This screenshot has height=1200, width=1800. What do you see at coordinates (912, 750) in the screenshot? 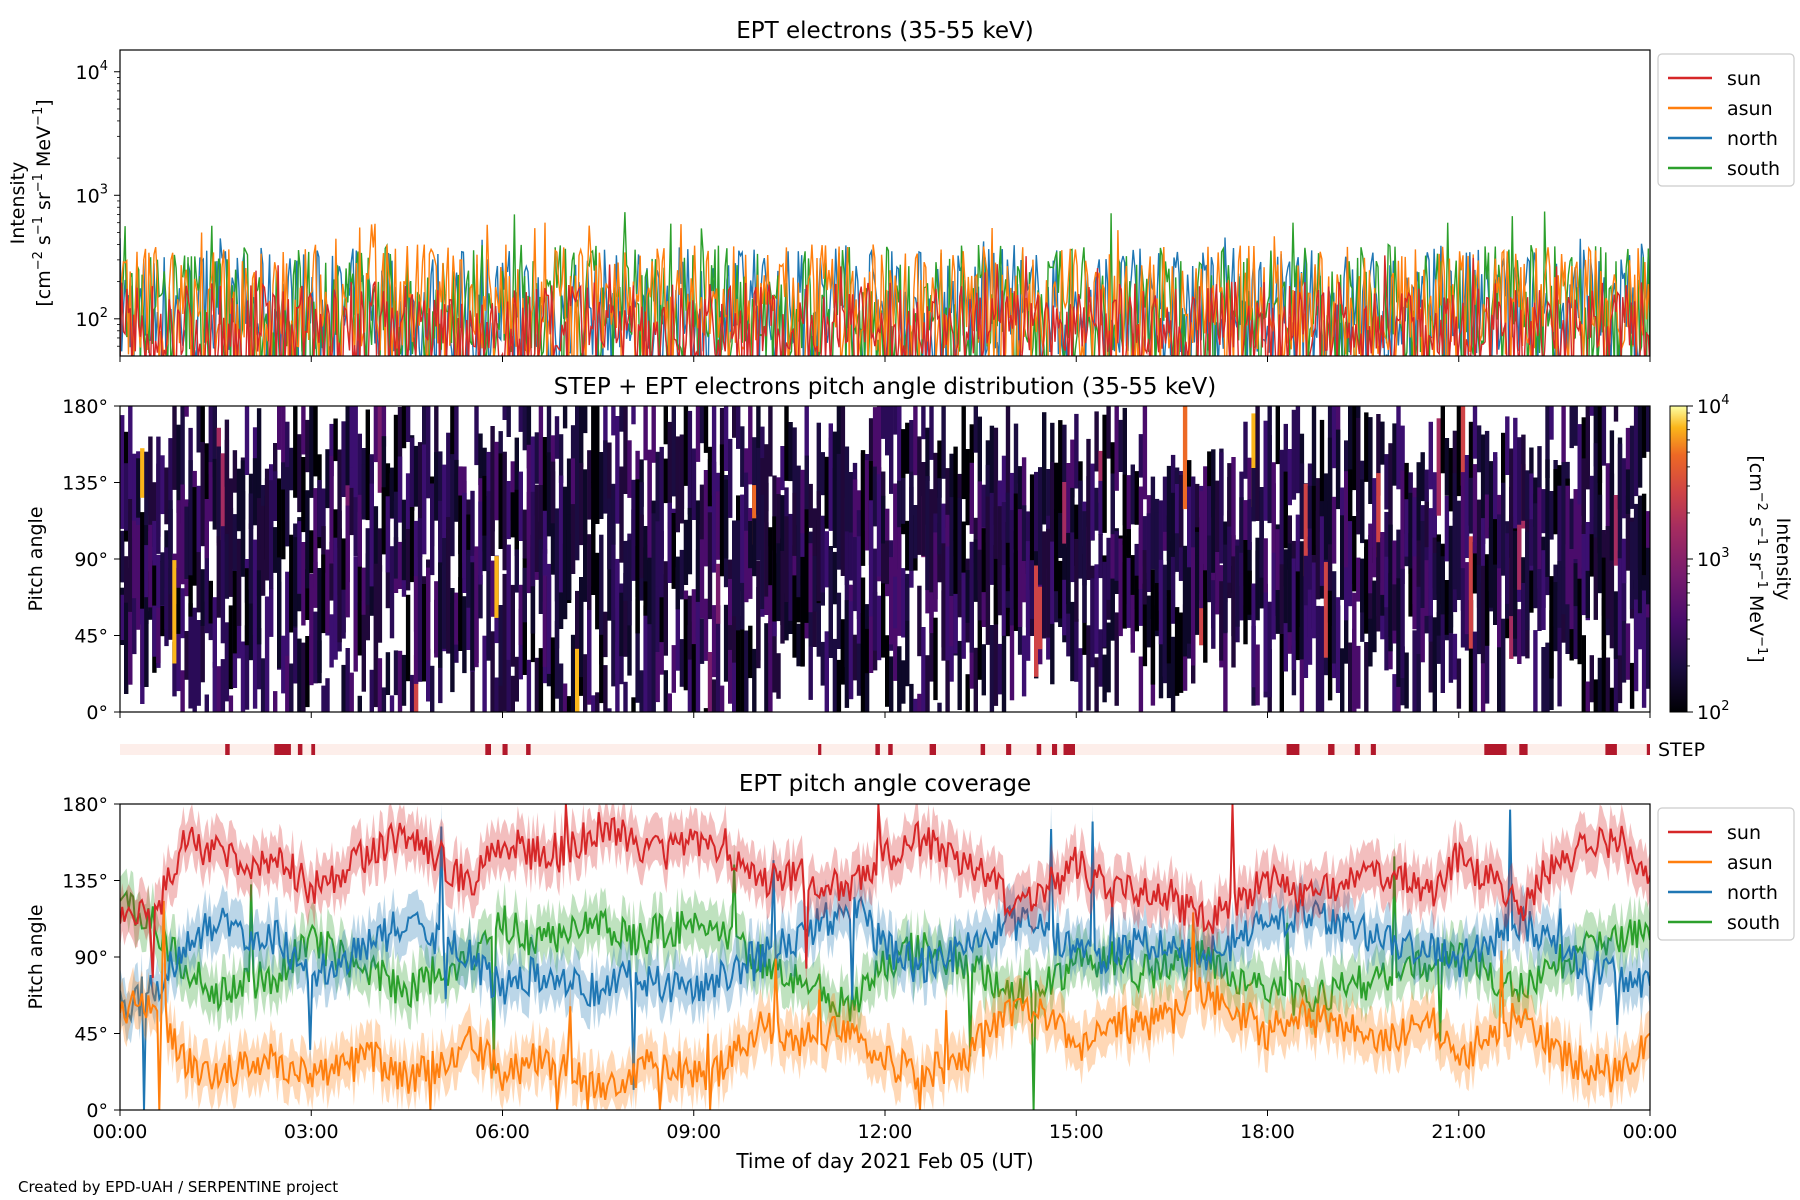
I see `step-strip: STEP` at bounding box center [912, 750].